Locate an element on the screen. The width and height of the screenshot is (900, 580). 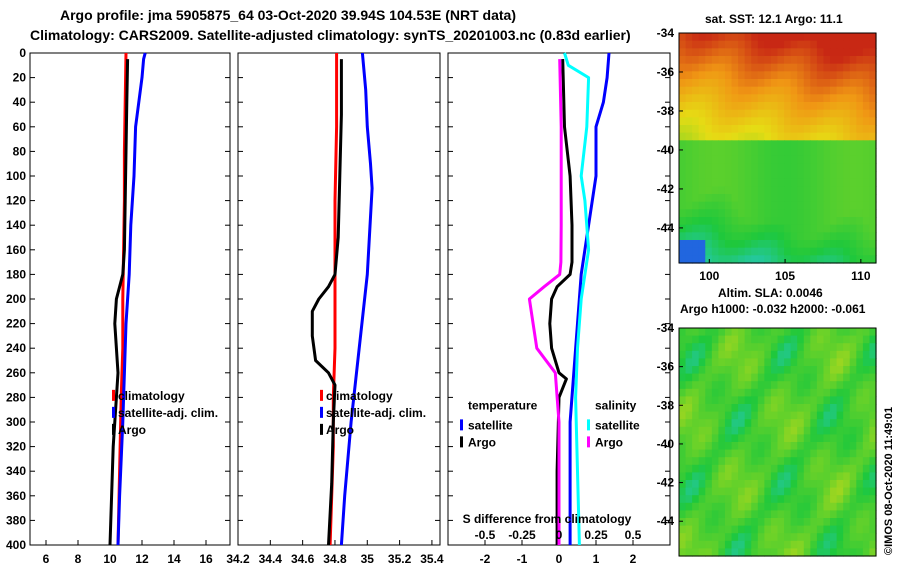
imos-credit: ©IMOS 08-Oct-2020 11:49:01 is located at coordinates (889, 481).